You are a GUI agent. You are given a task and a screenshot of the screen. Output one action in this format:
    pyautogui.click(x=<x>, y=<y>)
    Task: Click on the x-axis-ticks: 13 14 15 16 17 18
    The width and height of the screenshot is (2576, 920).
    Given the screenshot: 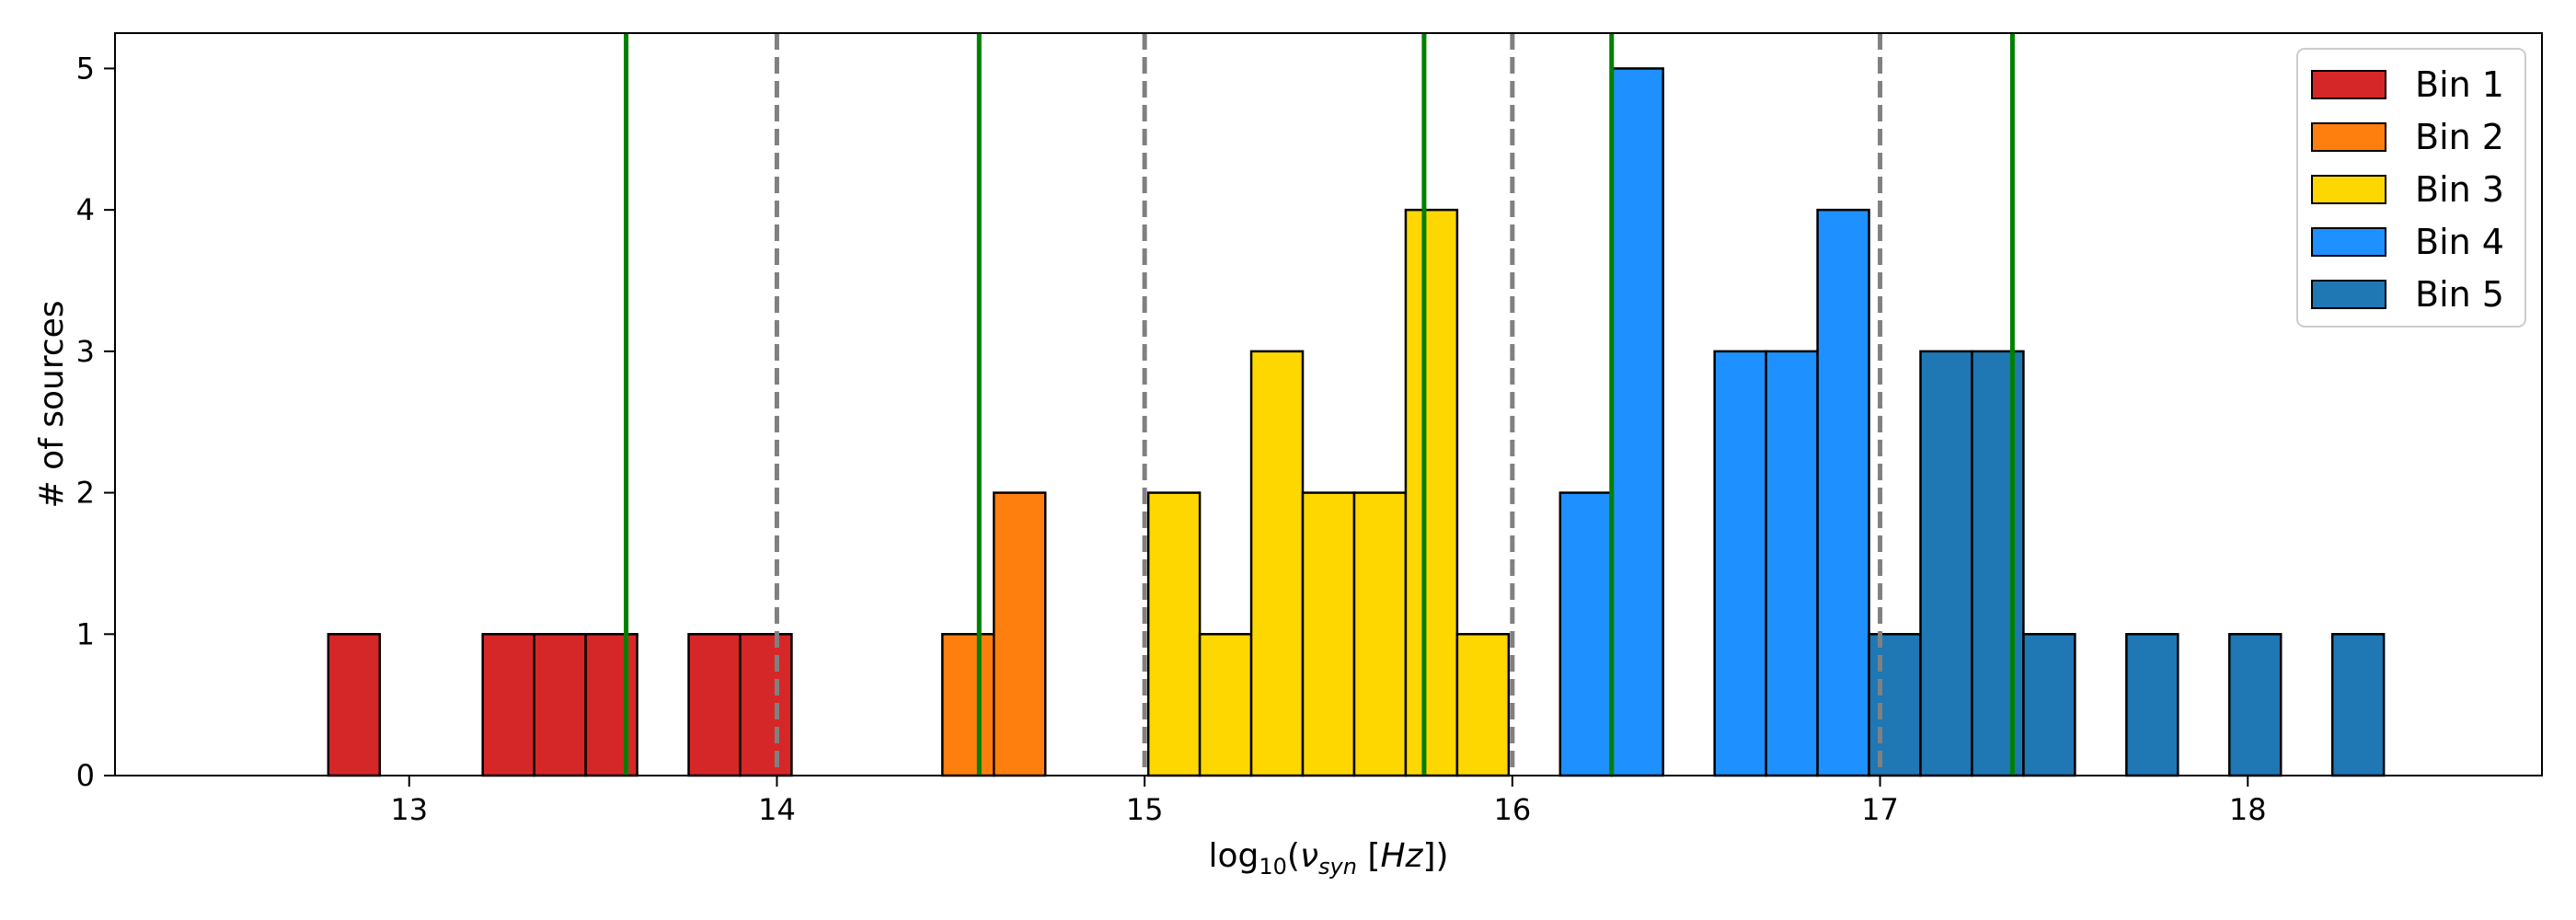 What is the action you would take?
    pyautogui.click(x=1328, y=801)
    